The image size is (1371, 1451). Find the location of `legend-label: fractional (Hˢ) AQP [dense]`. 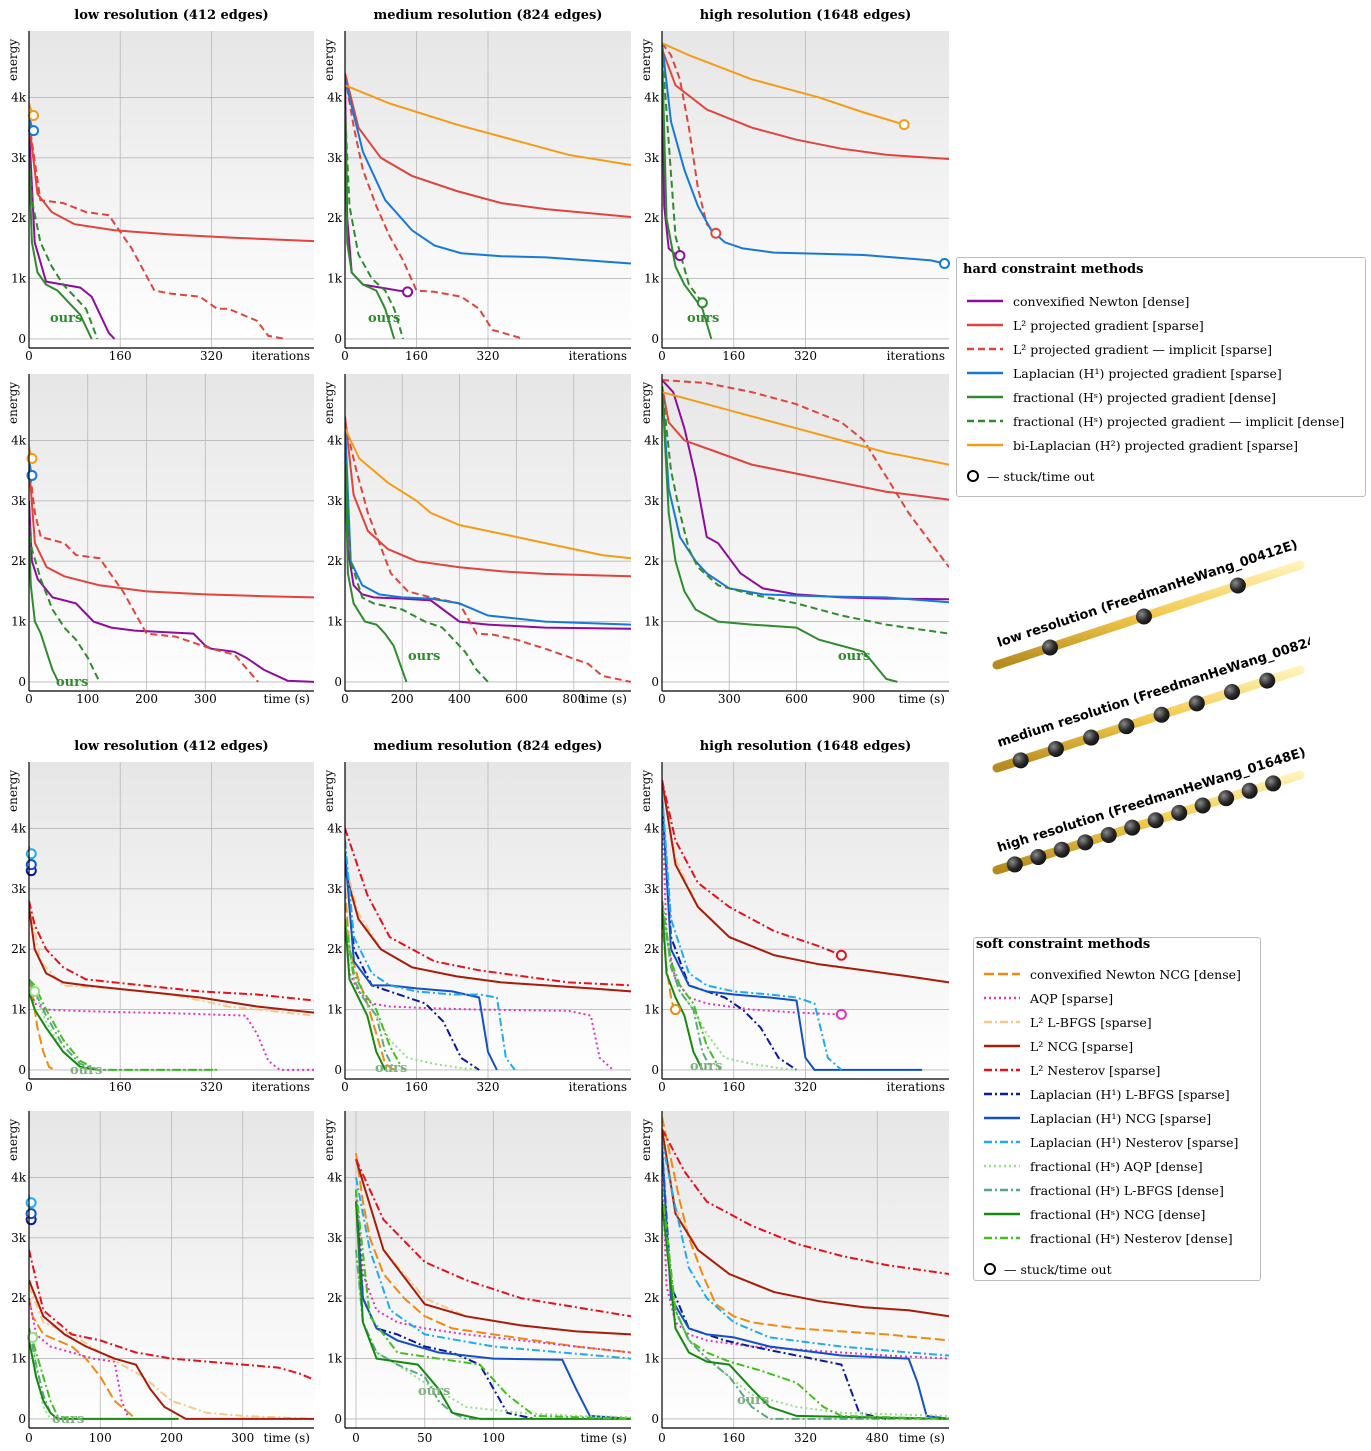

legend-label: fractional (Hˢ) AQP [dense] is located at coordinates (1116, 1166).